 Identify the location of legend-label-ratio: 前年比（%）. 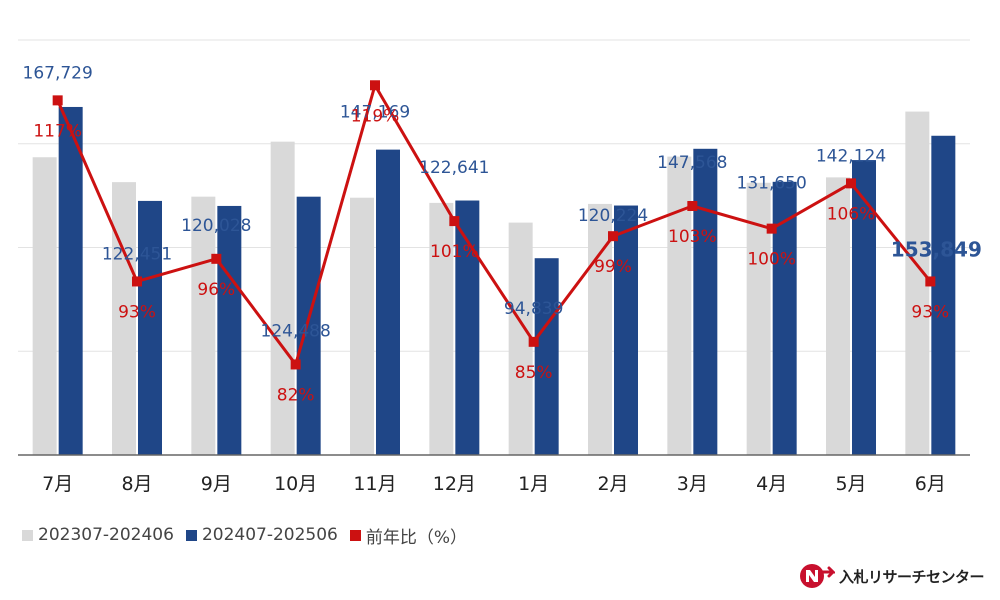
(416, 537).